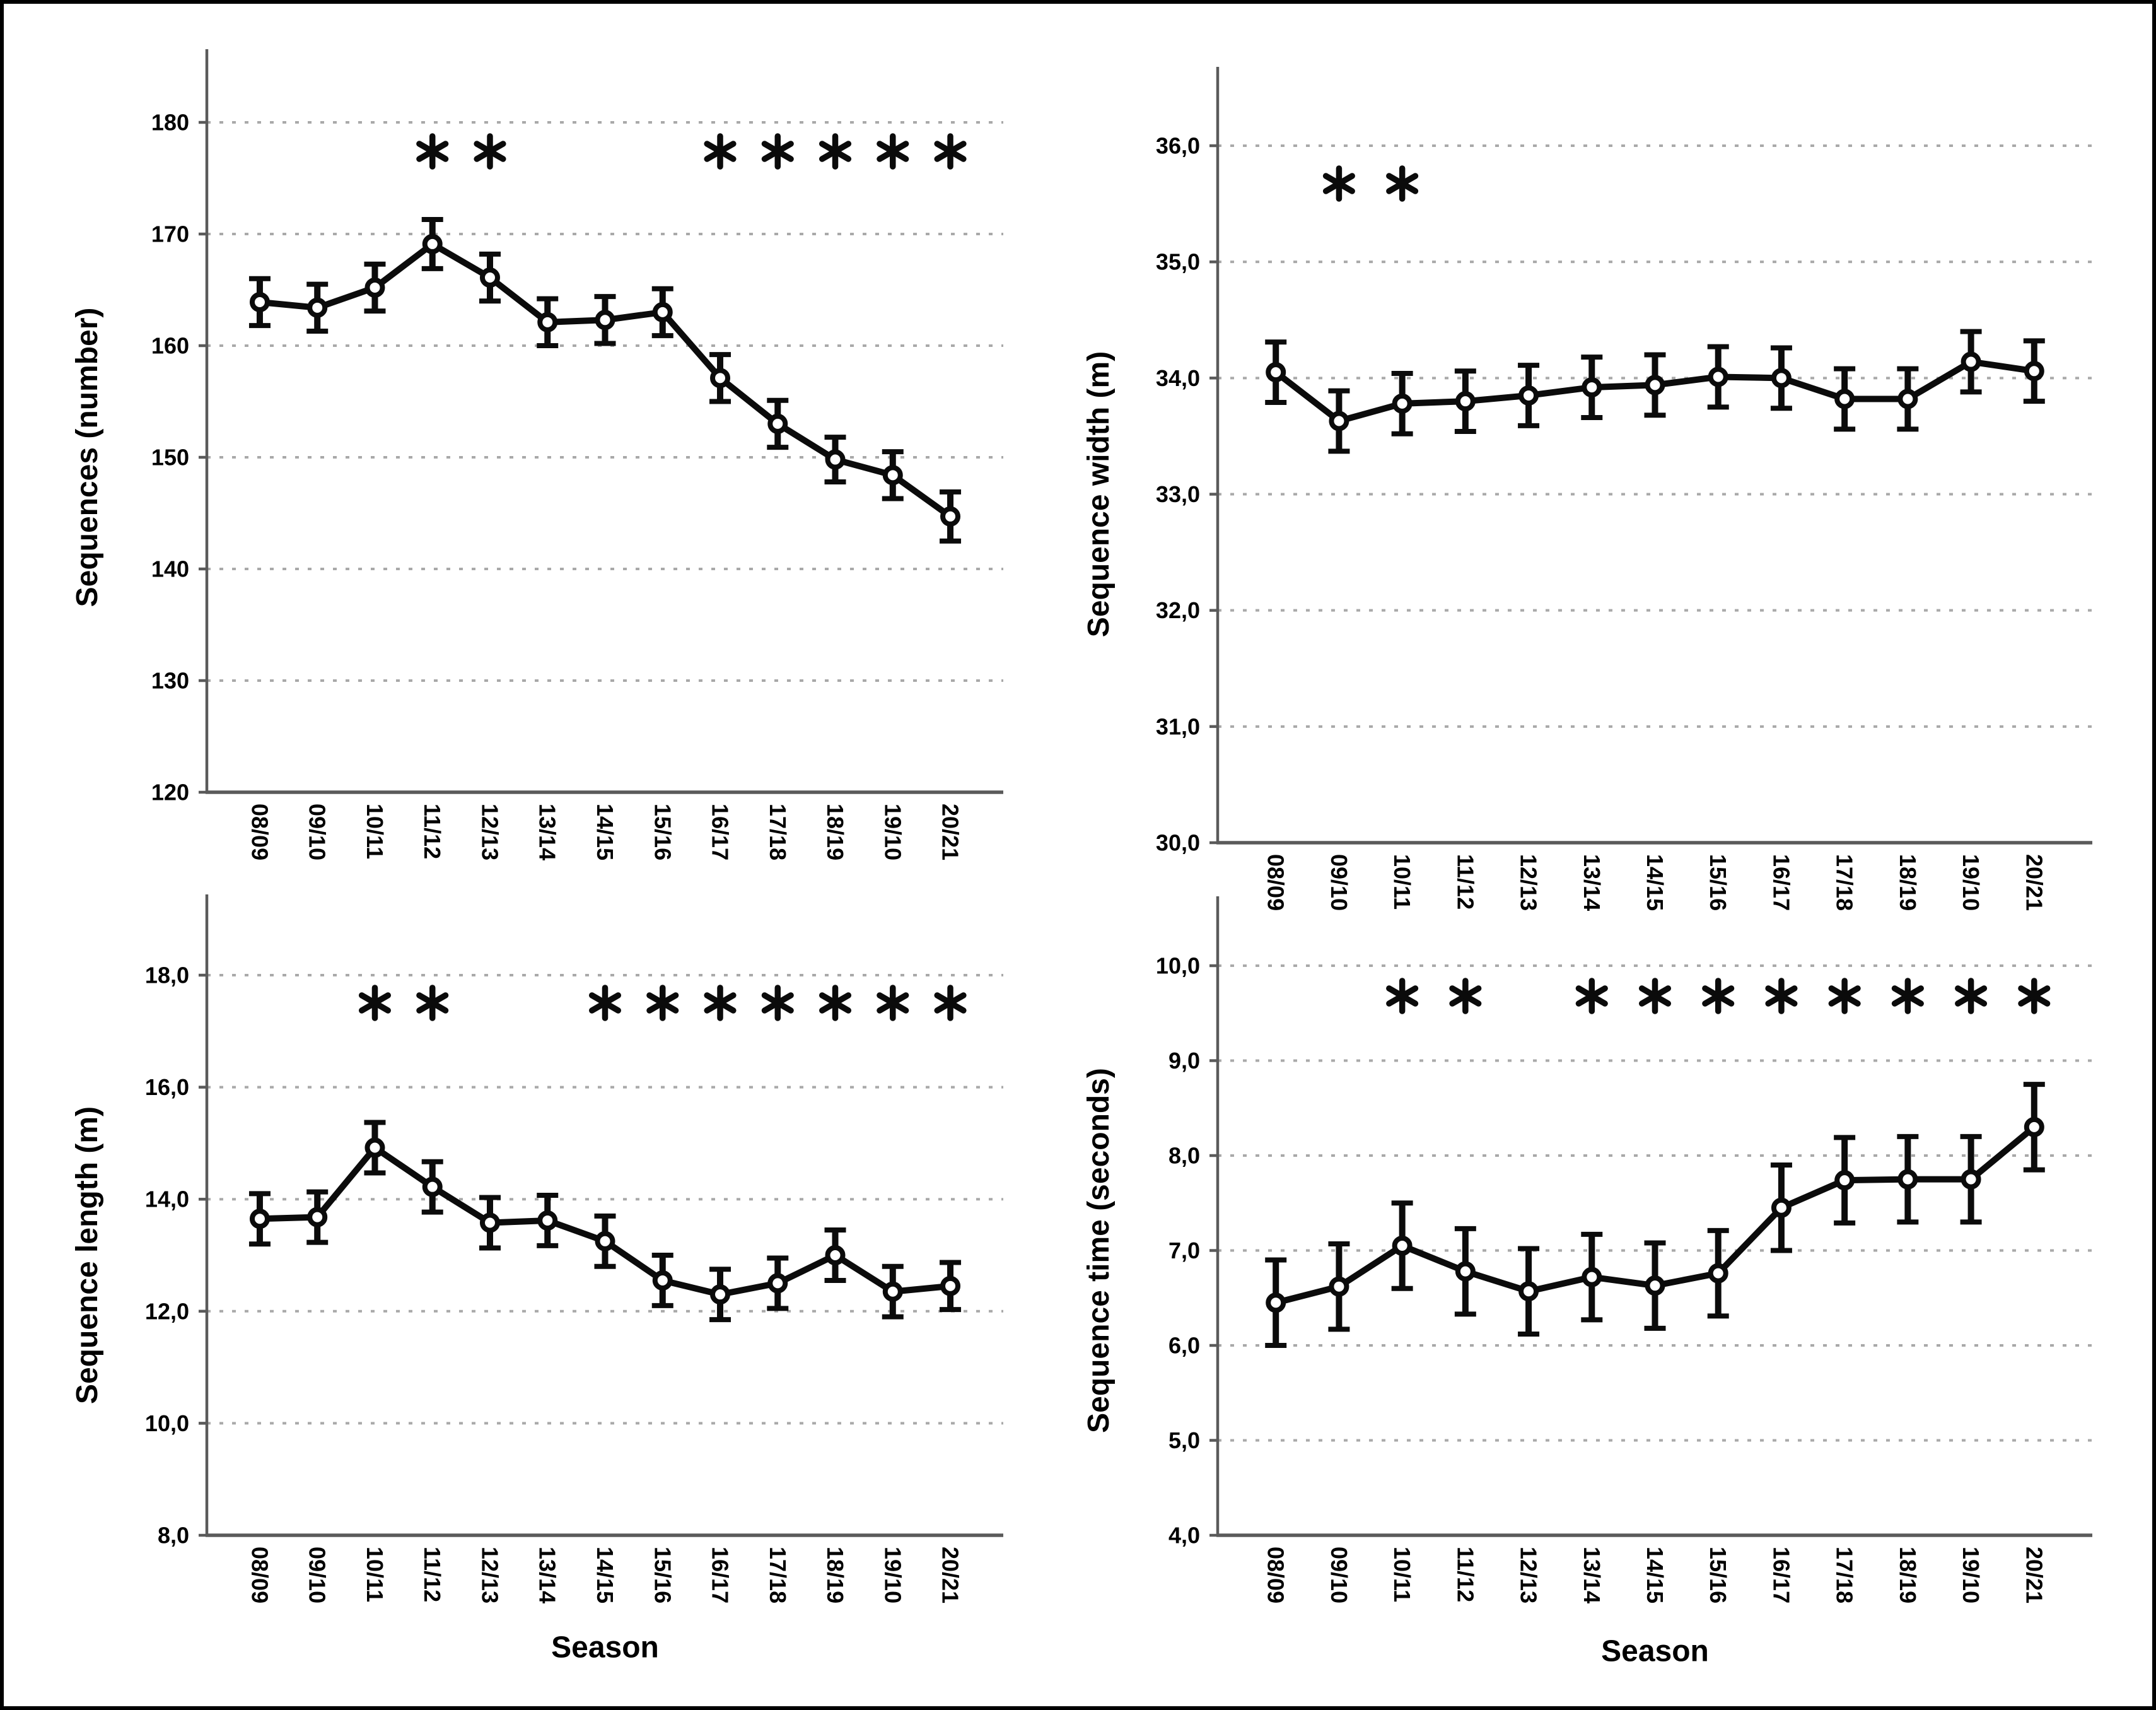  I want to click on x-tick-label: 13/14, so click(1592, 1575).